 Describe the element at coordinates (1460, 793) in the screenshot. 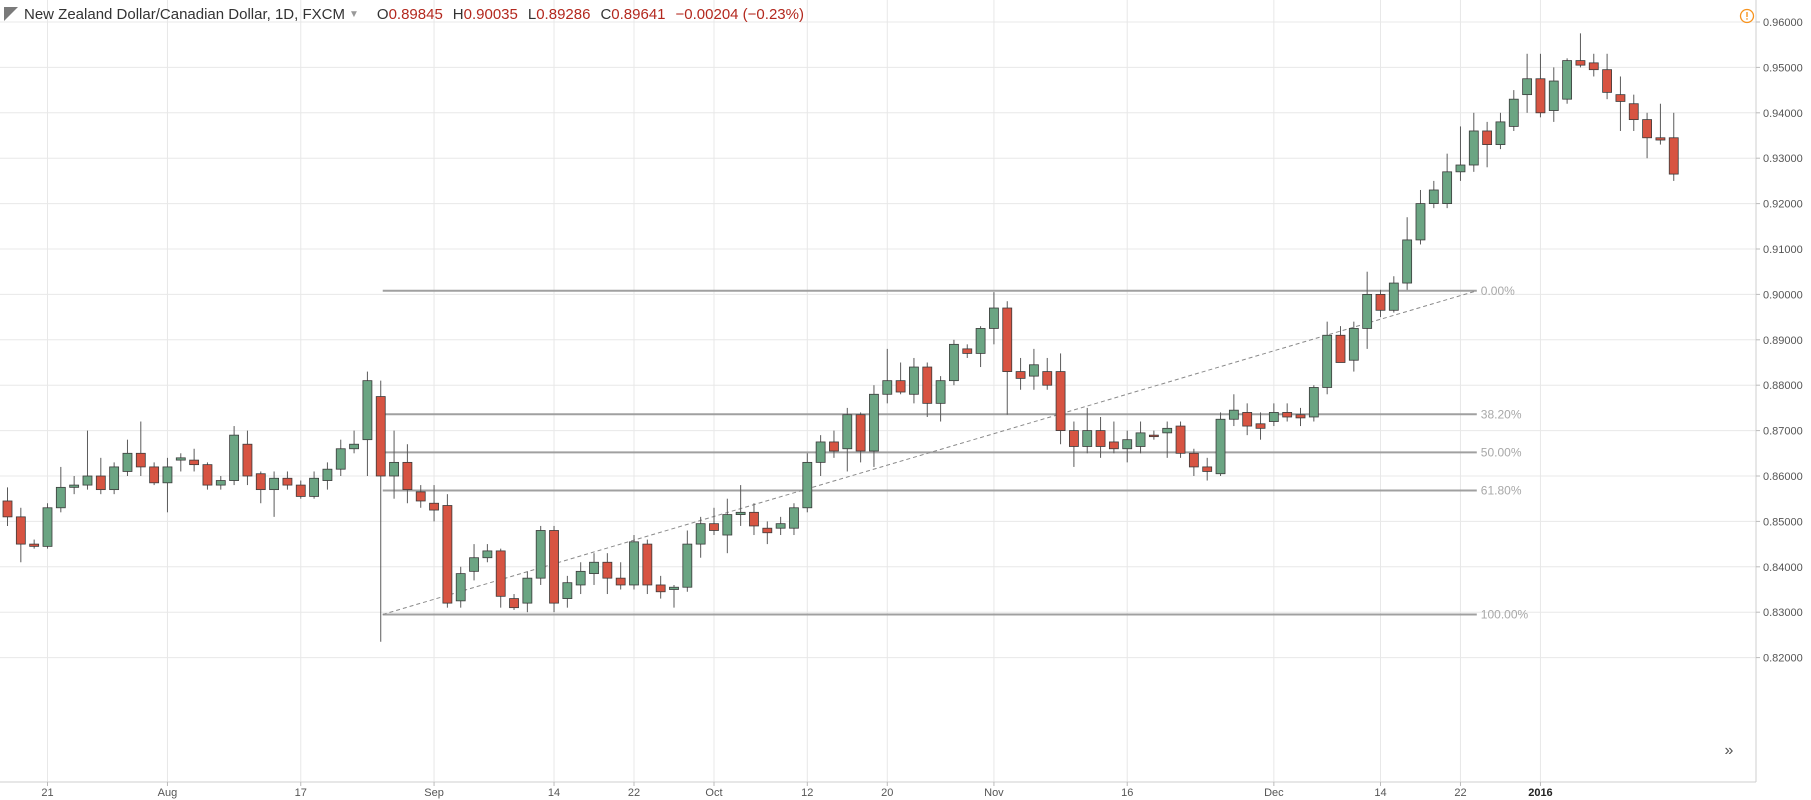

I see `time-tick-label: 22` at that location.